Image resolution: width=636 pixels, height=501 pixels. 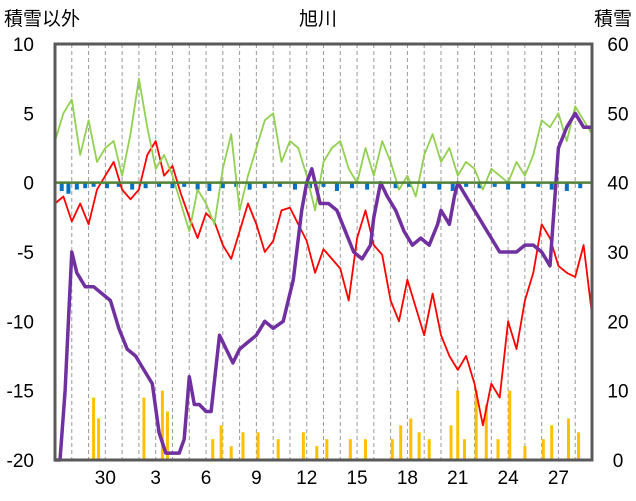 I want to click on x-tick-label: 18, so click(x=407, y=478).